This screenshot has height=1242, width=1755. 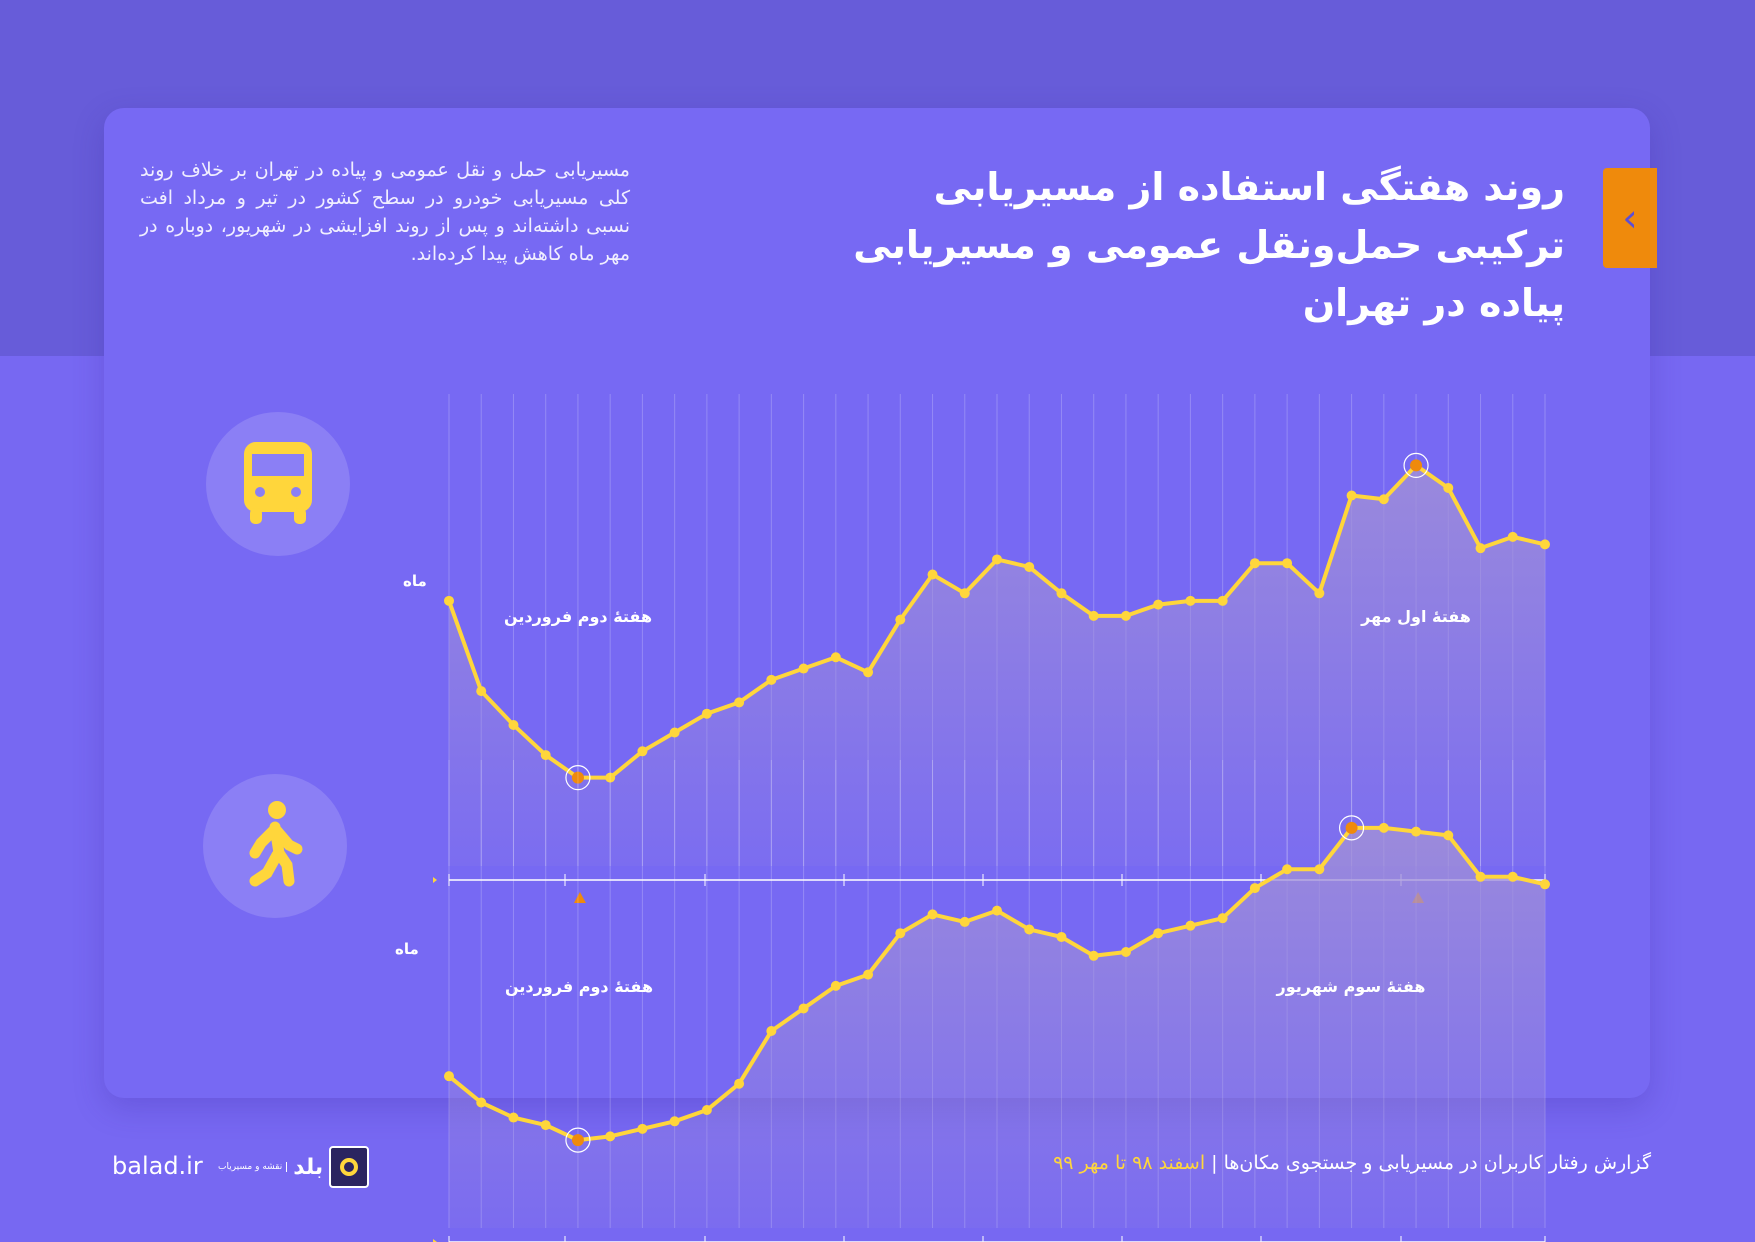 What do you see at coordinates (253, 1167) in the screenshot?
I see `brand-subtitle: نقشه و مسیریاب` at bounding box center [253, 1167].